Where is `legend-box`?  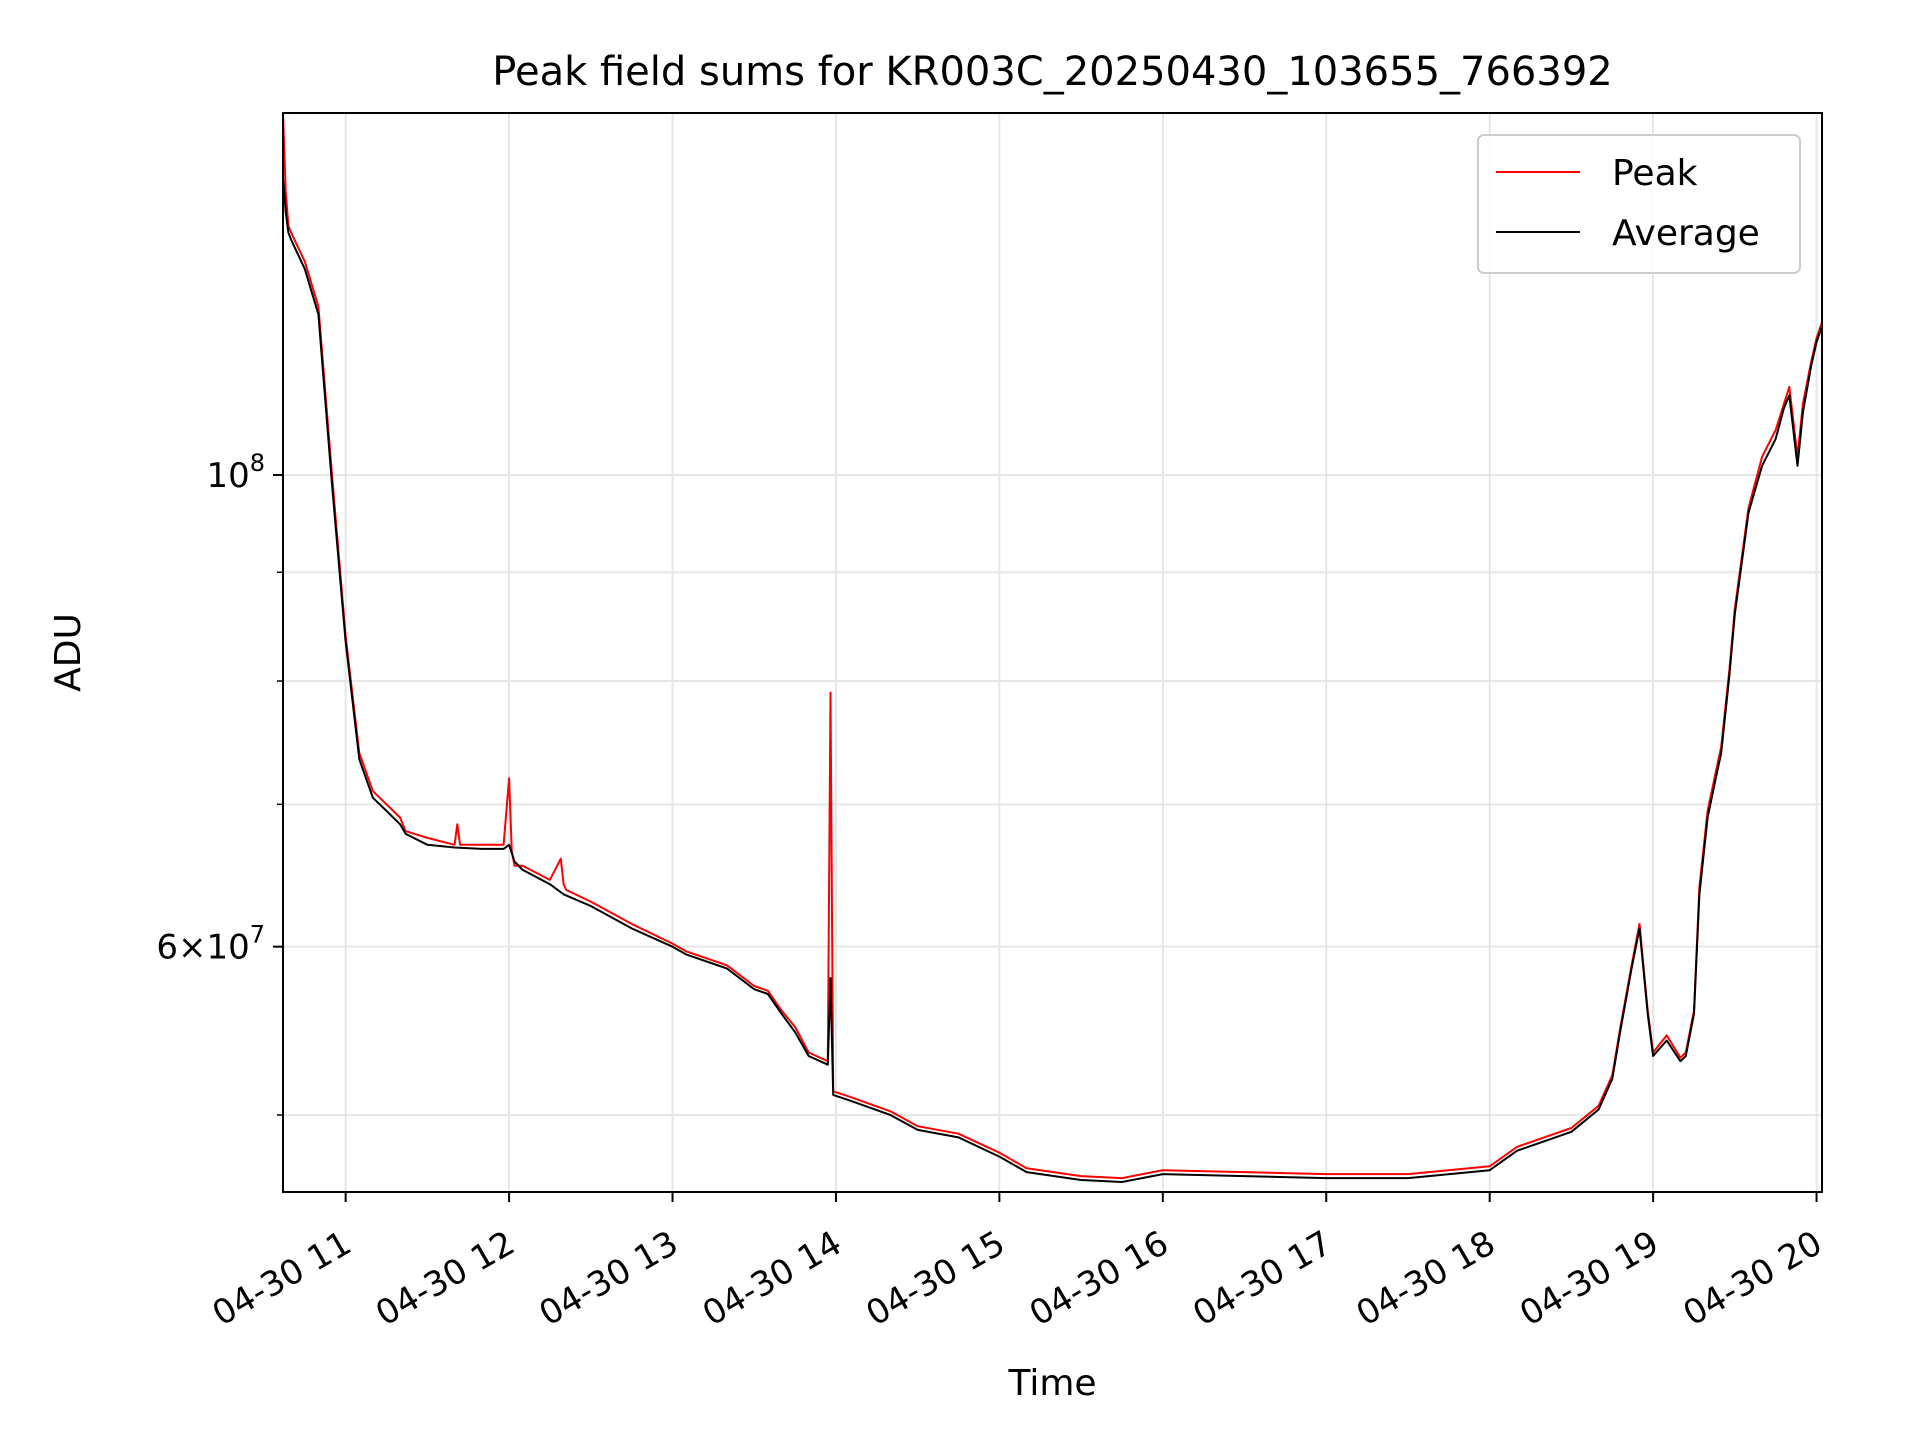 legend-box is located at coordinates (1639, 204).